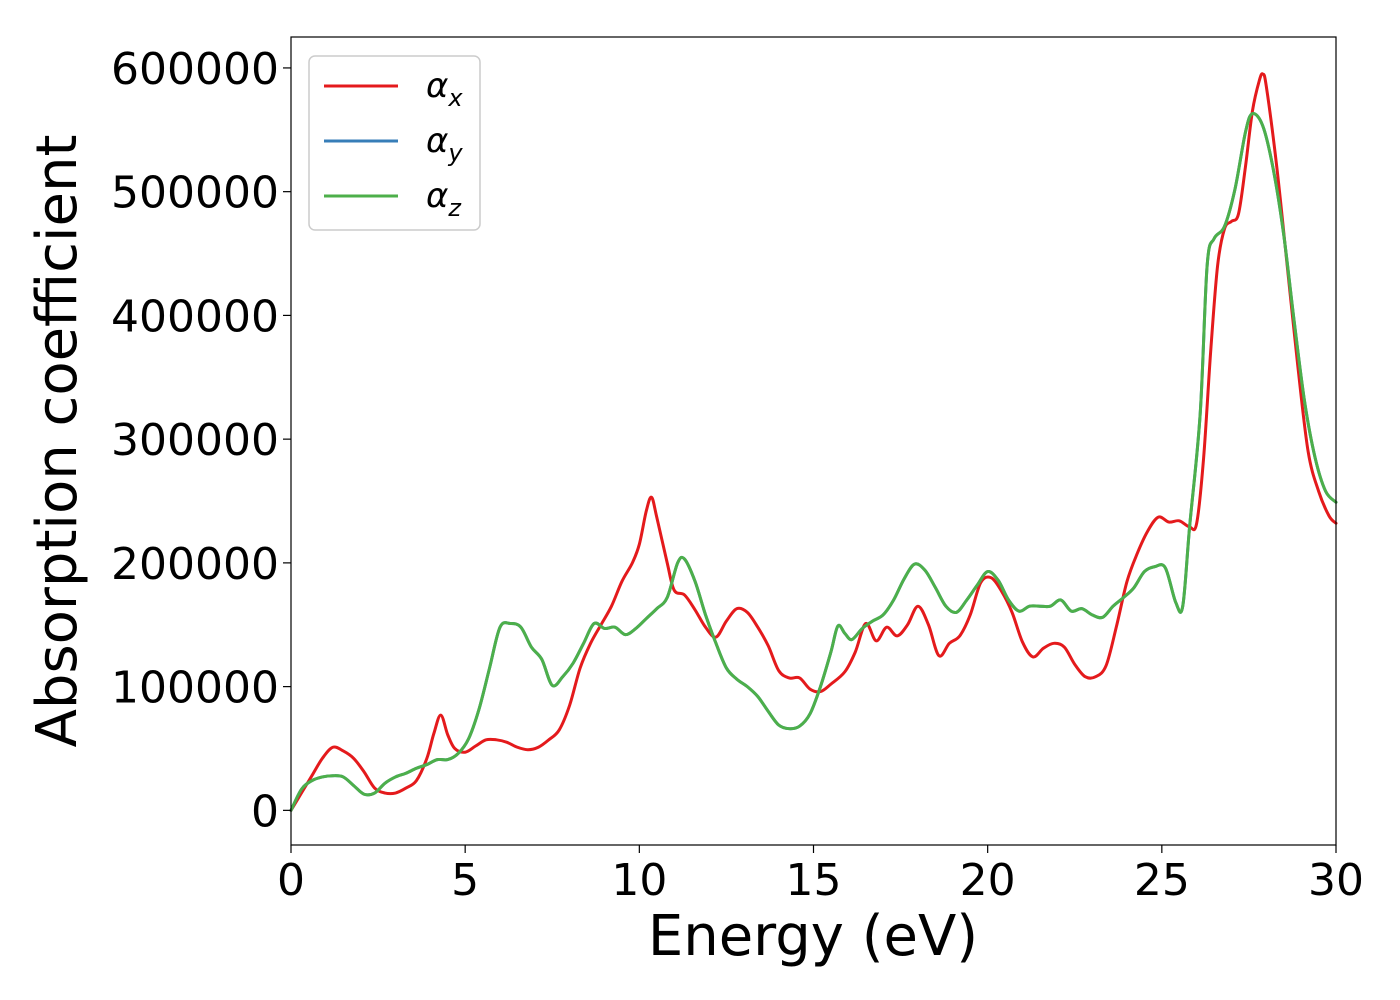  What do you see at coordinates (265, 811) in the screenshot?
I see `y-tick-label: 0` at bounding box center [265, 811].